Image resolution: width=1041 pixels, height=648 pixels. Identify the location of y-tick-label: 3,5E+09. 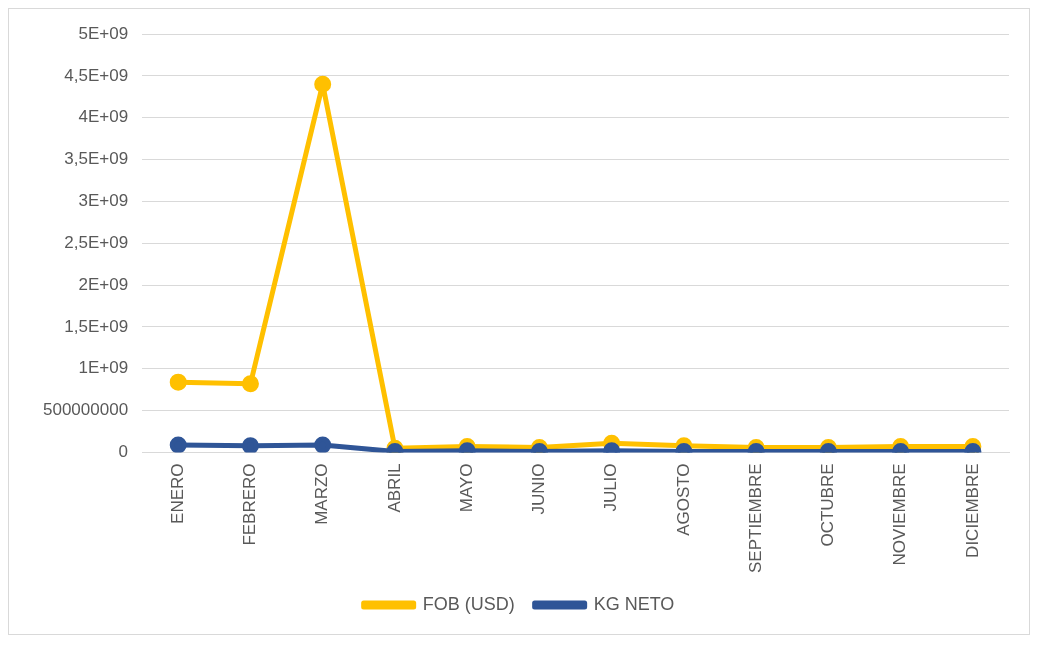
(96, 159).